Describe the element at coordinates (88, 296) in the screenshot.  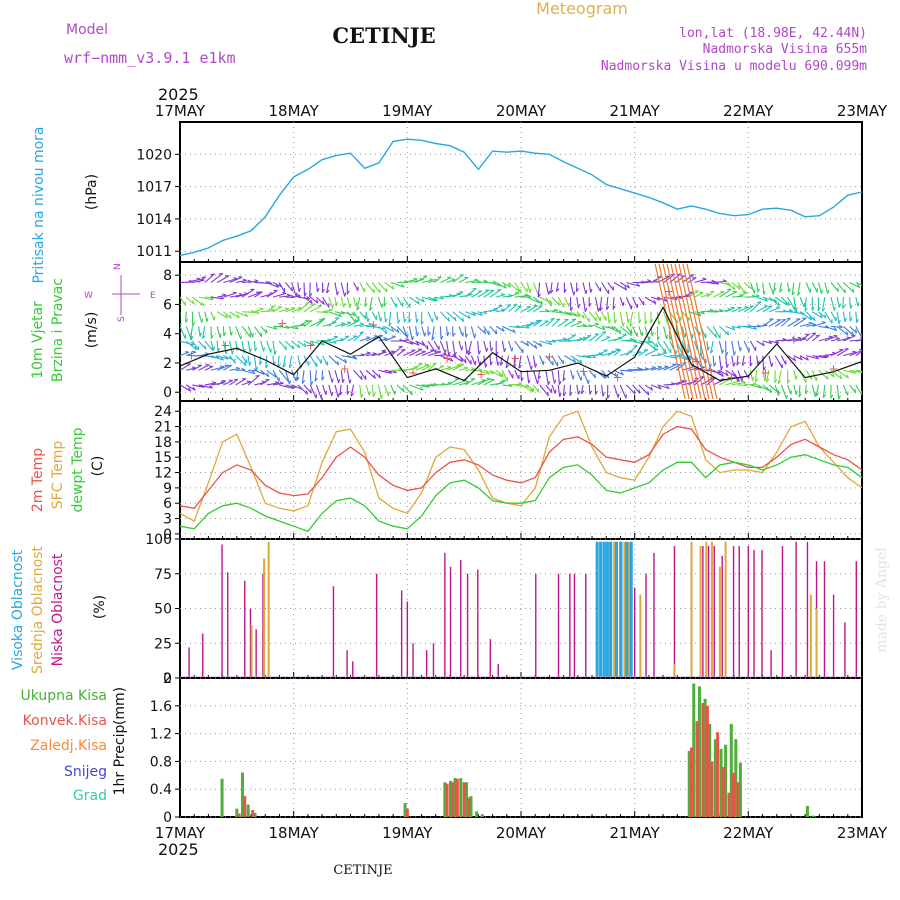
I see `compass-w: W` at that location.